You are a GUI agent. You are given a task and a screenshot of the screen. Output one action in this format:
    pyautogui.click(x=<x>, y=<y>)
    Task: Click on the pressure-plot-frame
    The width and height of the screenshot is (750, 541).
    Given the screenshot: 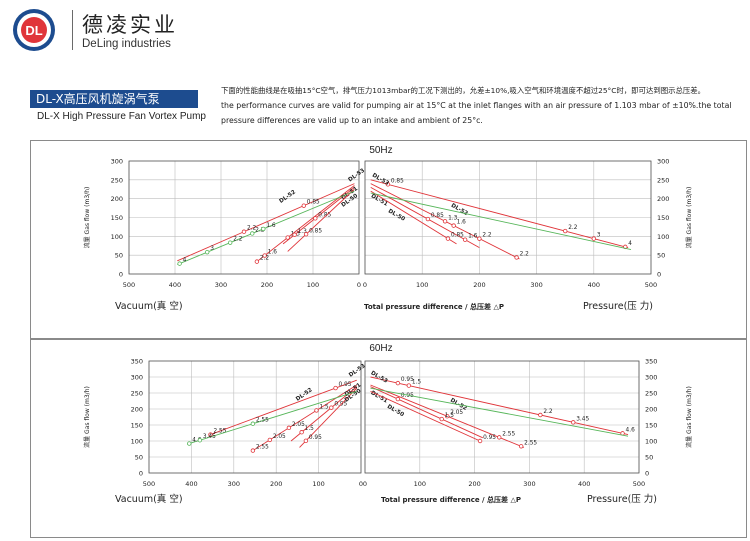 What is the action you would take?
    pyautogui.click(x=508, y=217)
    